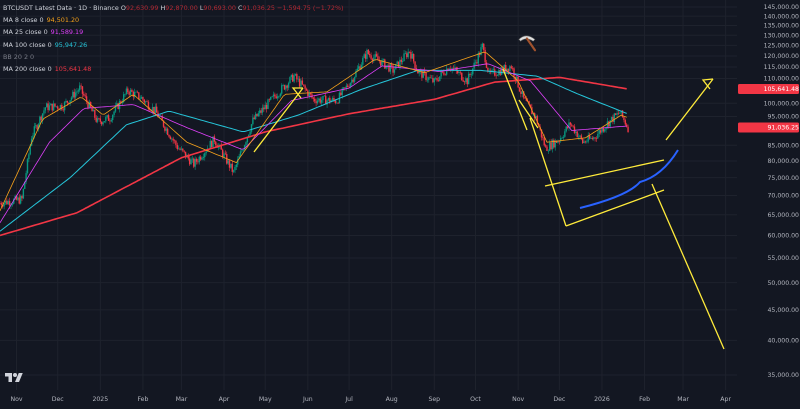 The height and width of the screenshot is (409, 800). Describe the element at coordinates (43, 32) in the screenshot. I see `indicator-ma25: MA 25 close 0 91,589.19` at that location.